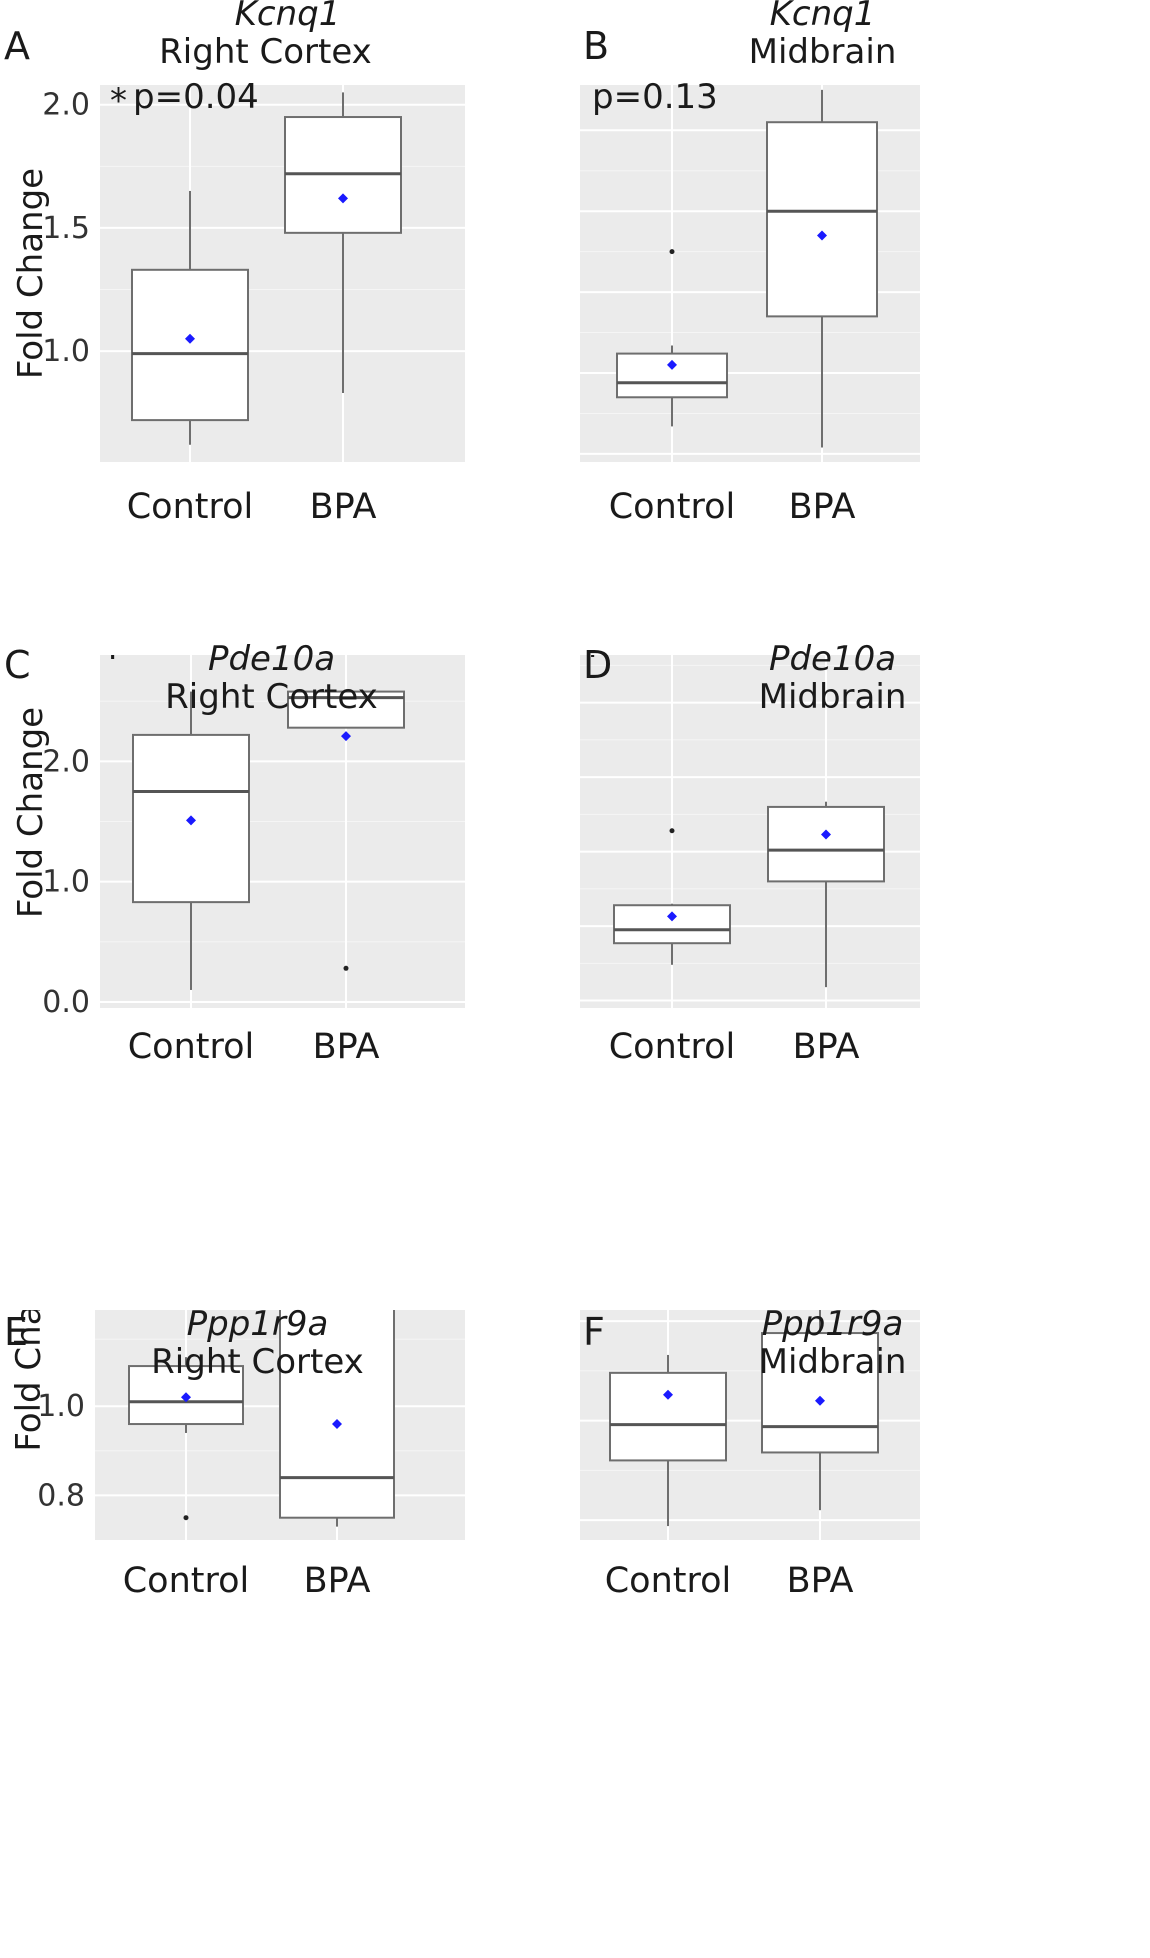  Describe the element at coordinates (596, 46) in the screenshot. I see `panel-letter: B` at that location.